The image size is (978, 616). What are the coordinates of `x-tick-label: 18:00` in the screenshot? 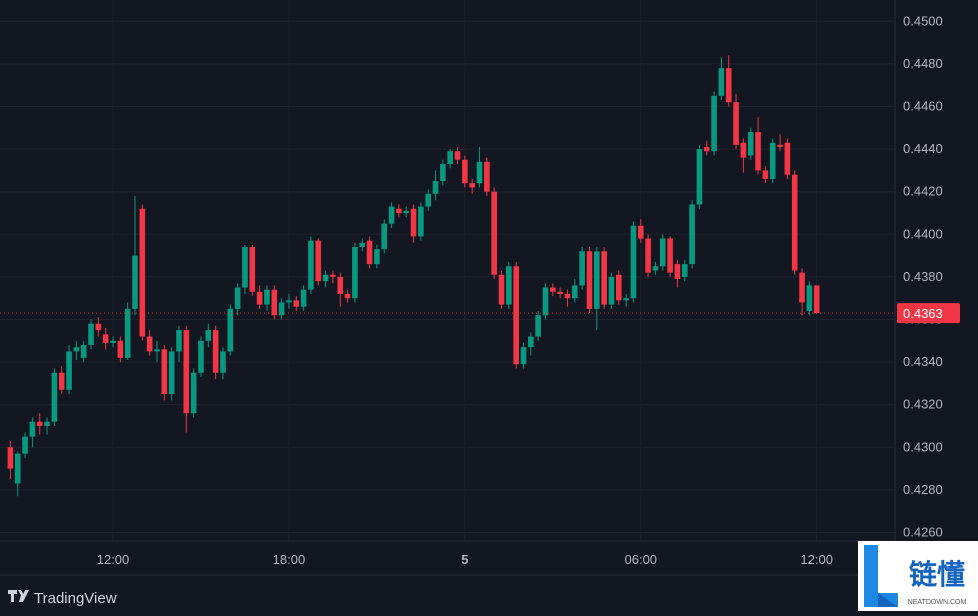 It's located at (289, 559).